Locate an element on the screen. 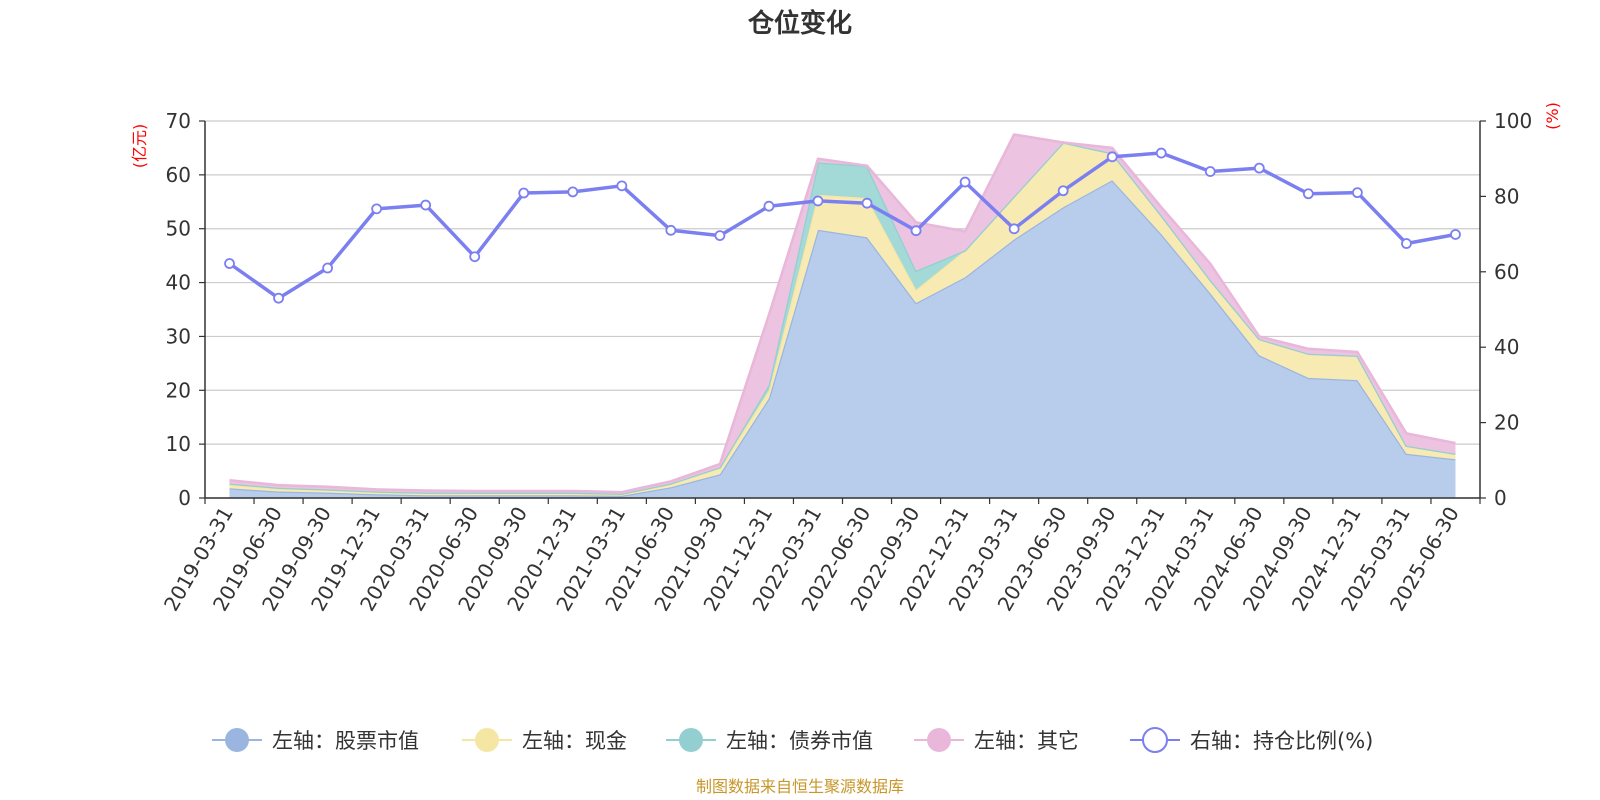 The width and height of the screenshot is (1600, 800). legend-item: 左轴：其它 is located at coordinates (996, 740).